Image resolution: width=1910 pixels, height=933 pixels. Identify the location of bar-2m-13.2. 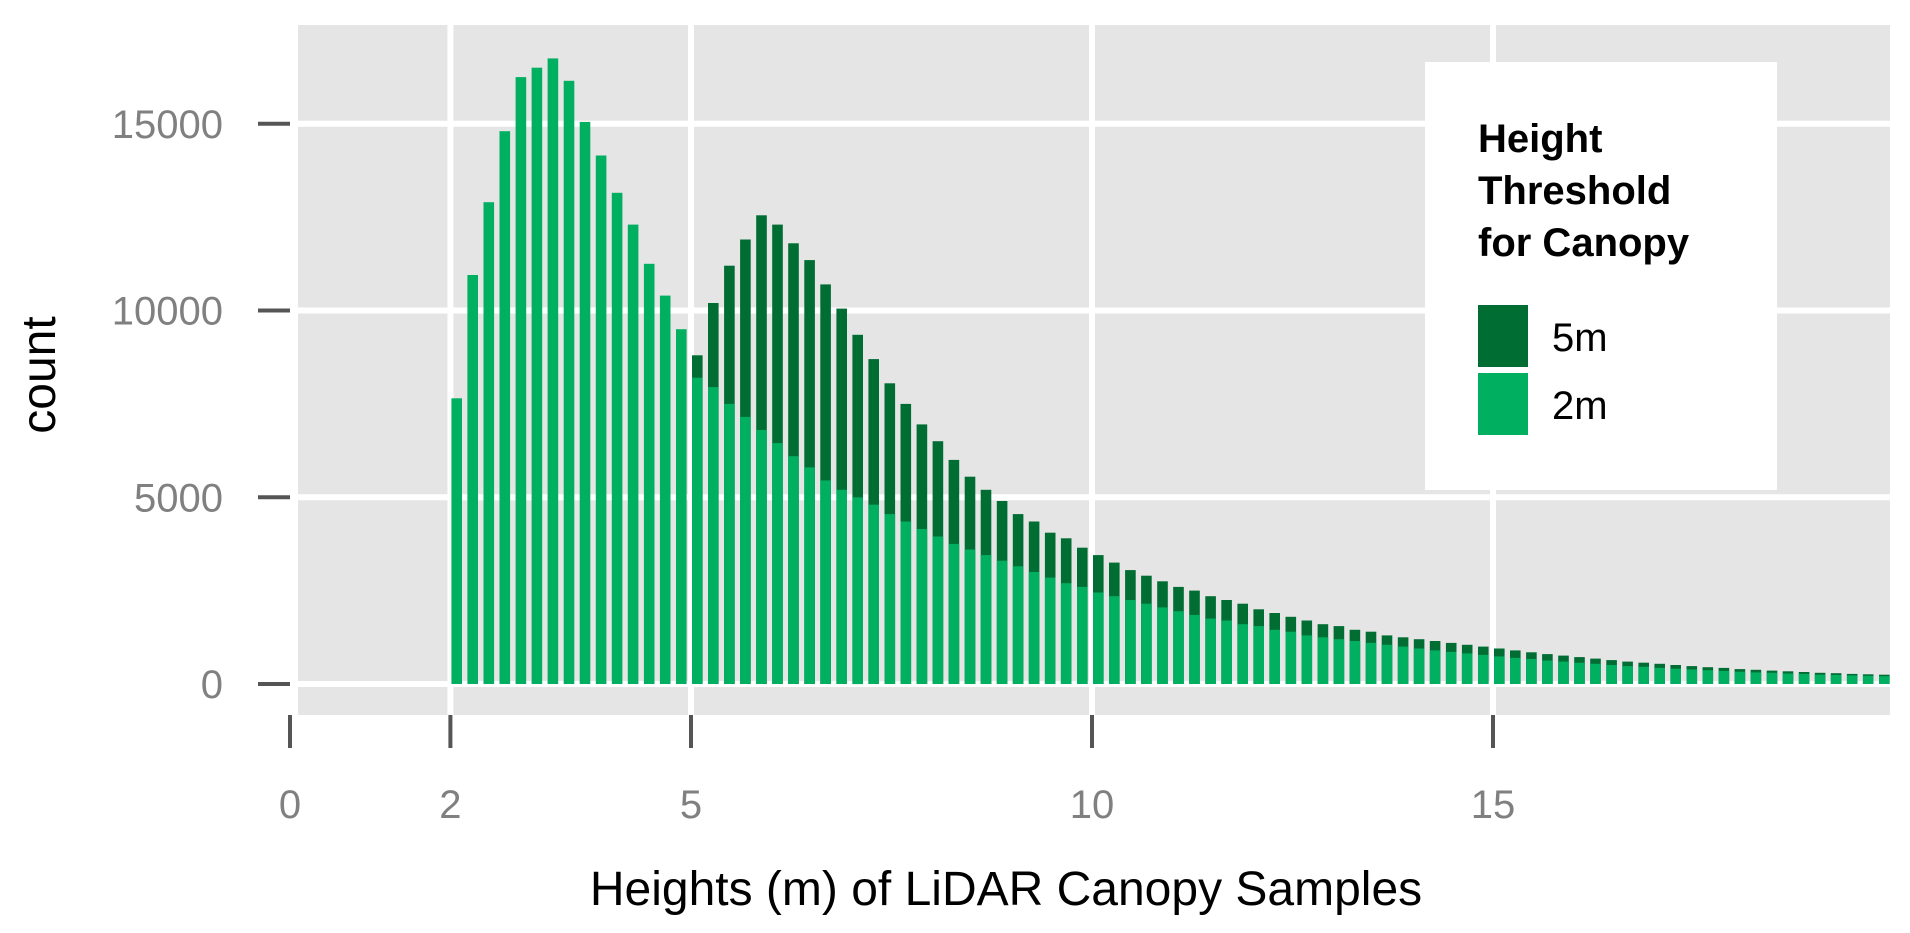
(1355, 662).